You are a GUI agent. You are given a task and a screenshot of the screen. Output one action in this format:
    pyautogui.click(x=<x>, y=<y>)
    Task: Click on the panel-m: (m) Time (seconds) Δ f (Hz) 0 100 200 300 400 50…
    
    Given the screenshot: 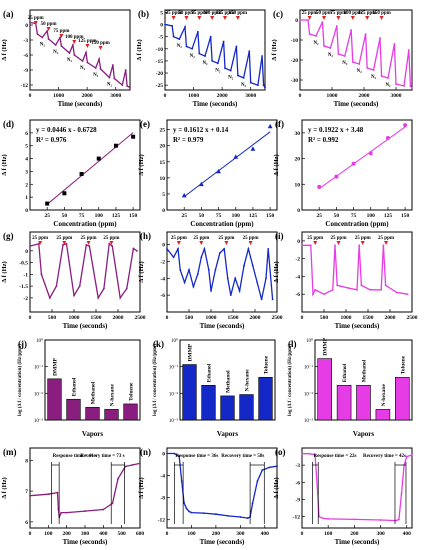 What is the action you would take?
    pyautogui.click(x=72, y=496)
    